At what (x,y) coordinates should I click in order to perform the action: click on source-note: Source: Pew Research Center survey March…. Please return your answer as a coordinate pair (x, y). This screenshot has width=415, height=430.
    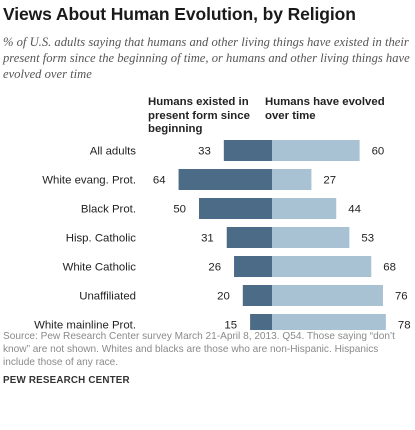
    Looking at the image, I should click on (199, 349).